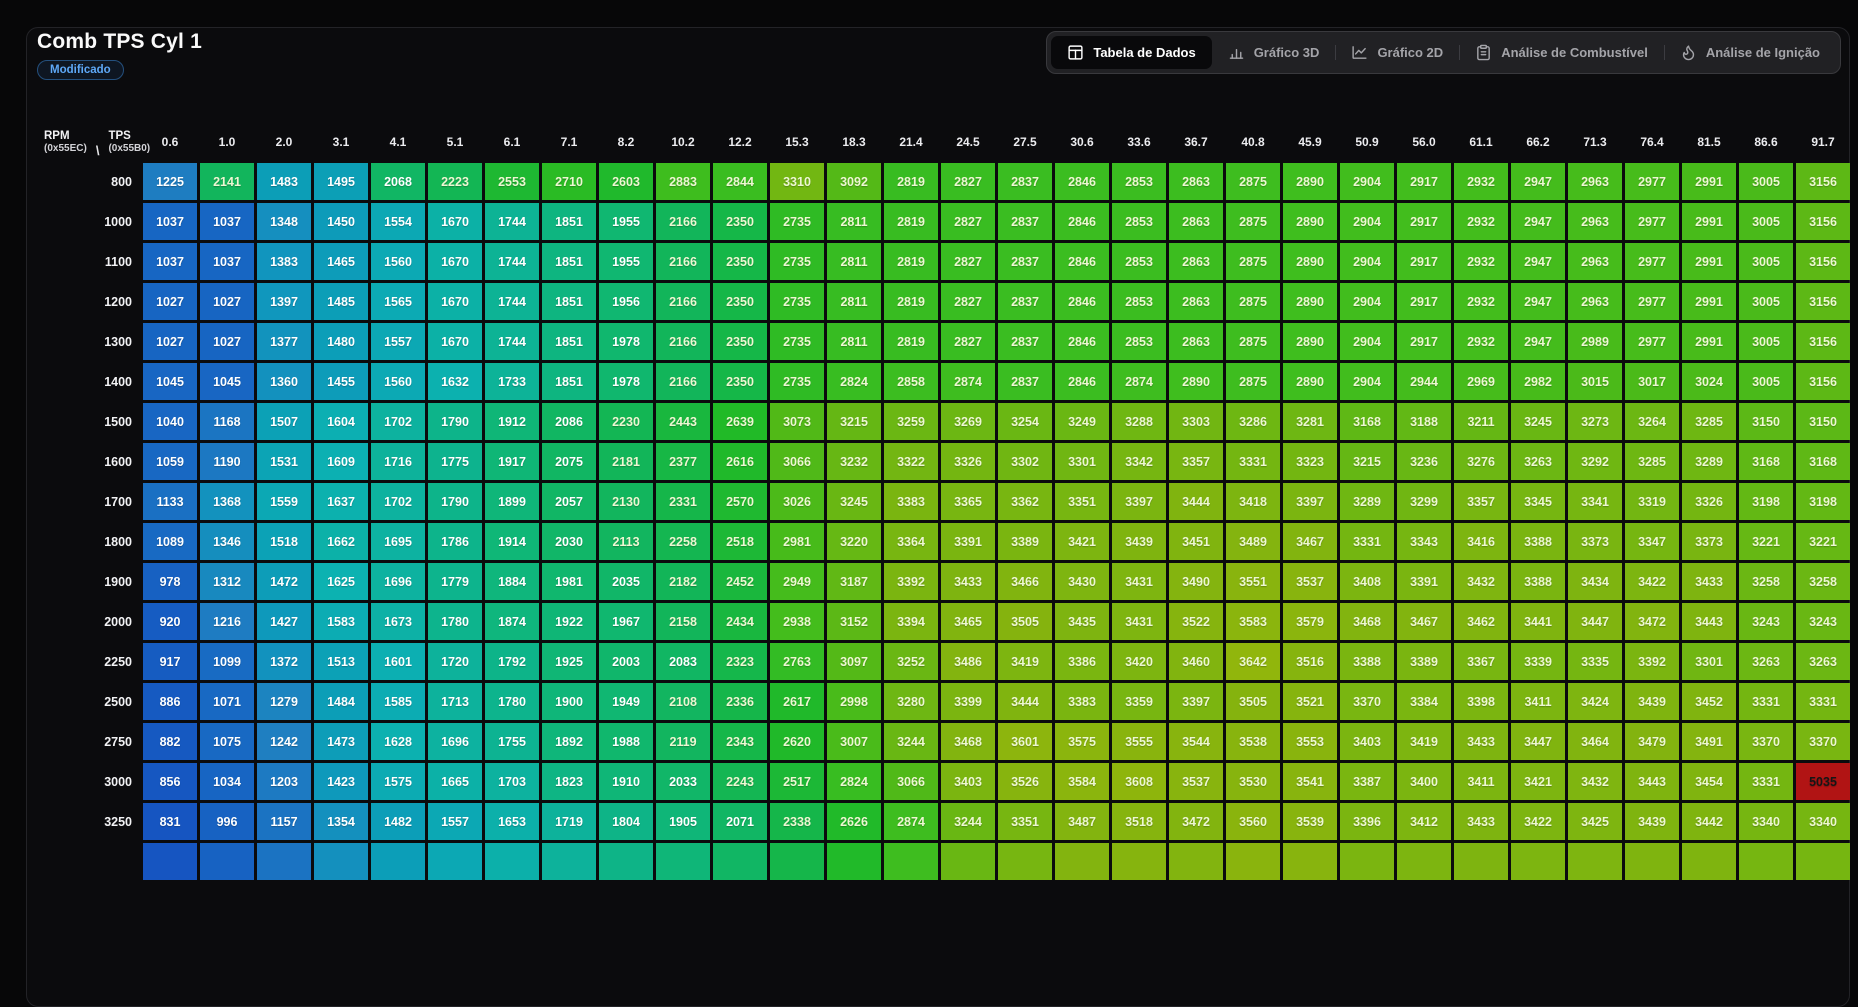 This screenshot has width=1858, height=1007. Describe the element at coordinates (398, 541) in the screenshot. I see `cell: 1695` at that location.